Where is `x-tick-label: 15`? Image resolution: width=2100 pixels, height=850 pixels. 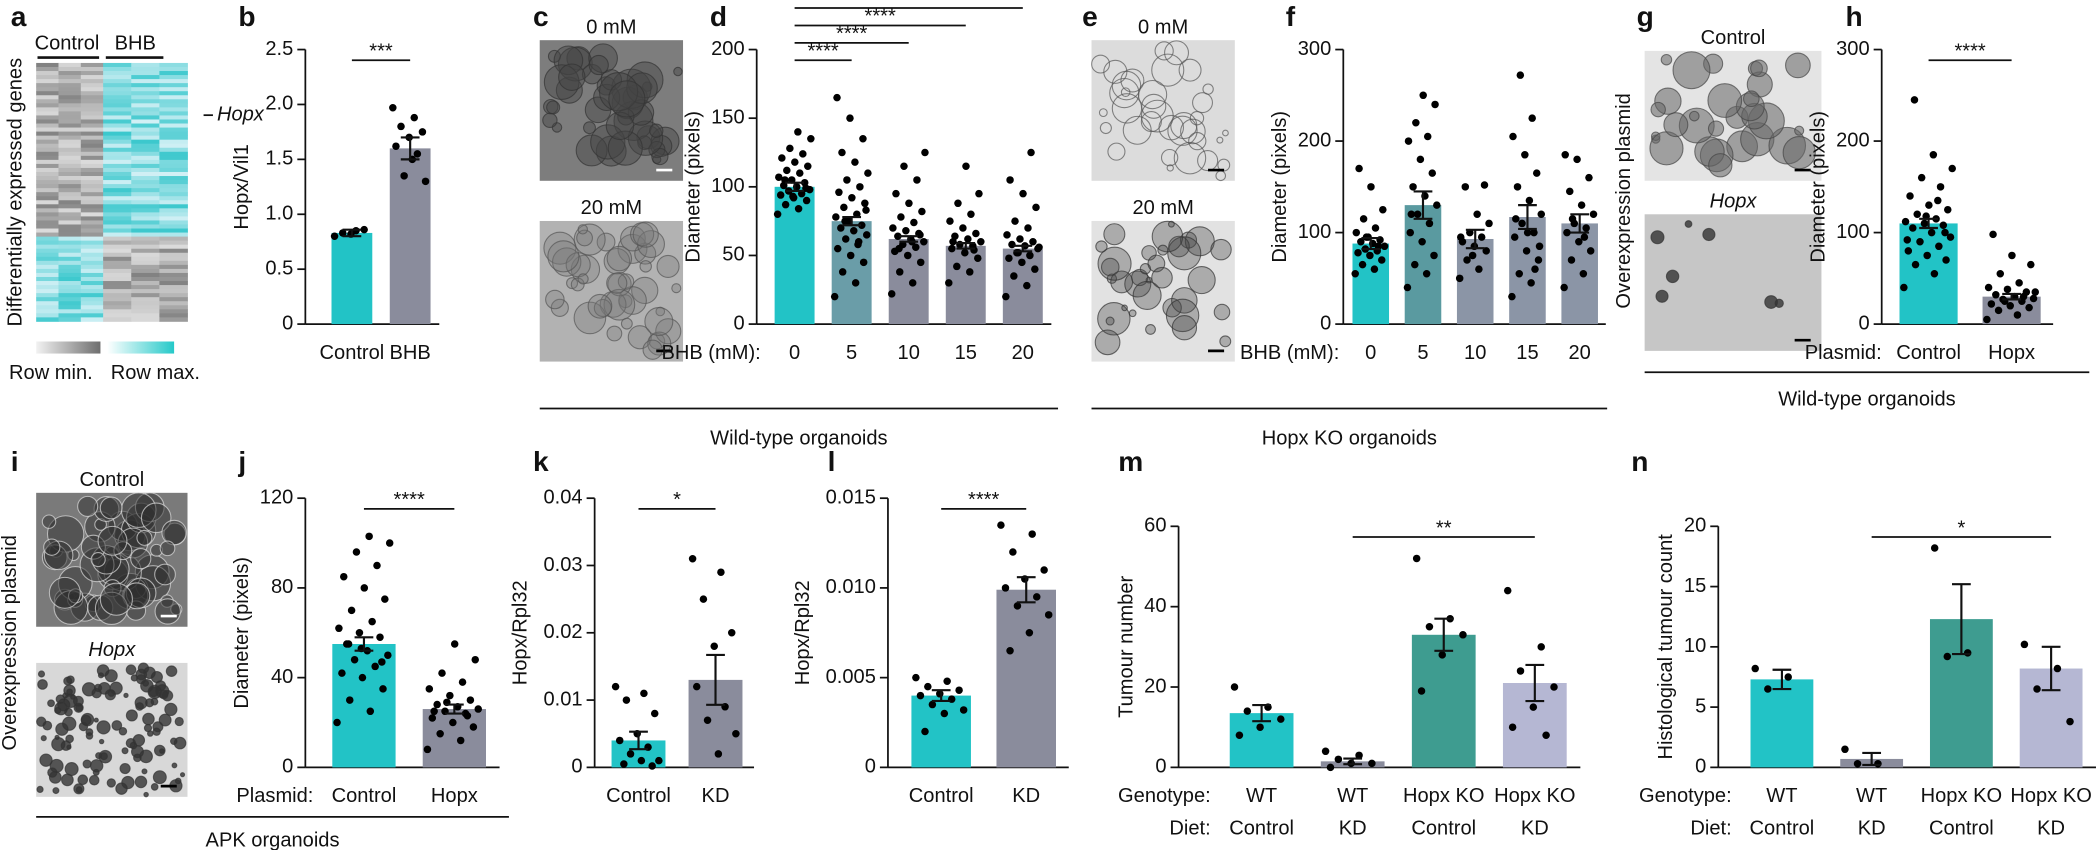
x-tick-label: 15 is located at coordinates (1527, 353).